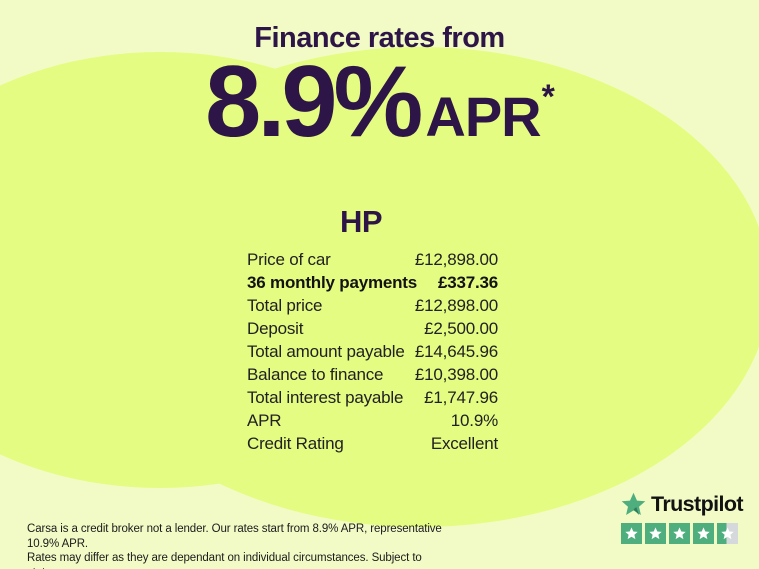  What do you see at coordinates (461, 328) in the screenshot?
I see `row-value: £2,500.00` at bounding box center [461, 328].